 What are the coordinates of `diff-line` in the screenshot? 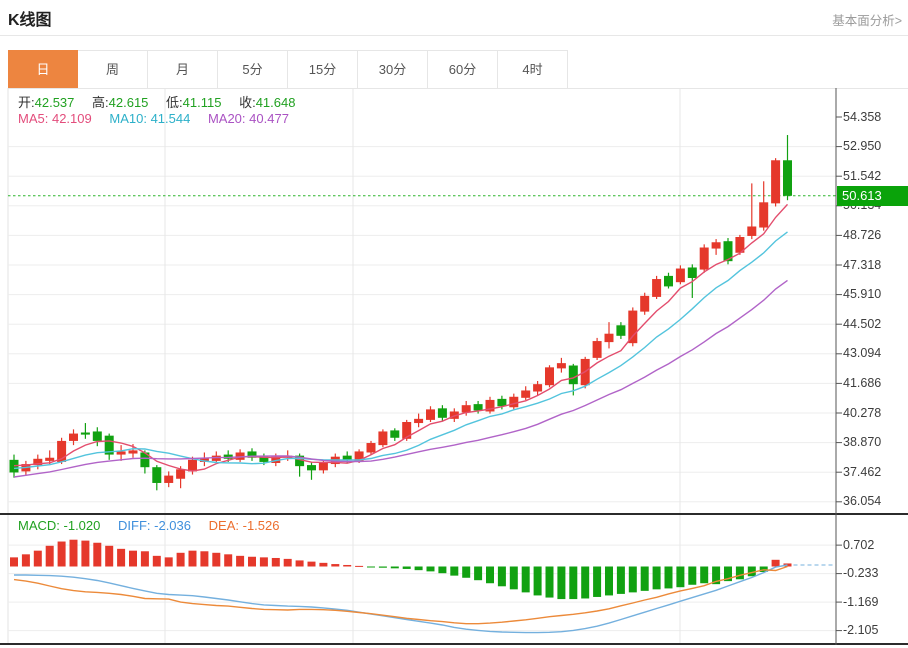 It's located at (401, 599).